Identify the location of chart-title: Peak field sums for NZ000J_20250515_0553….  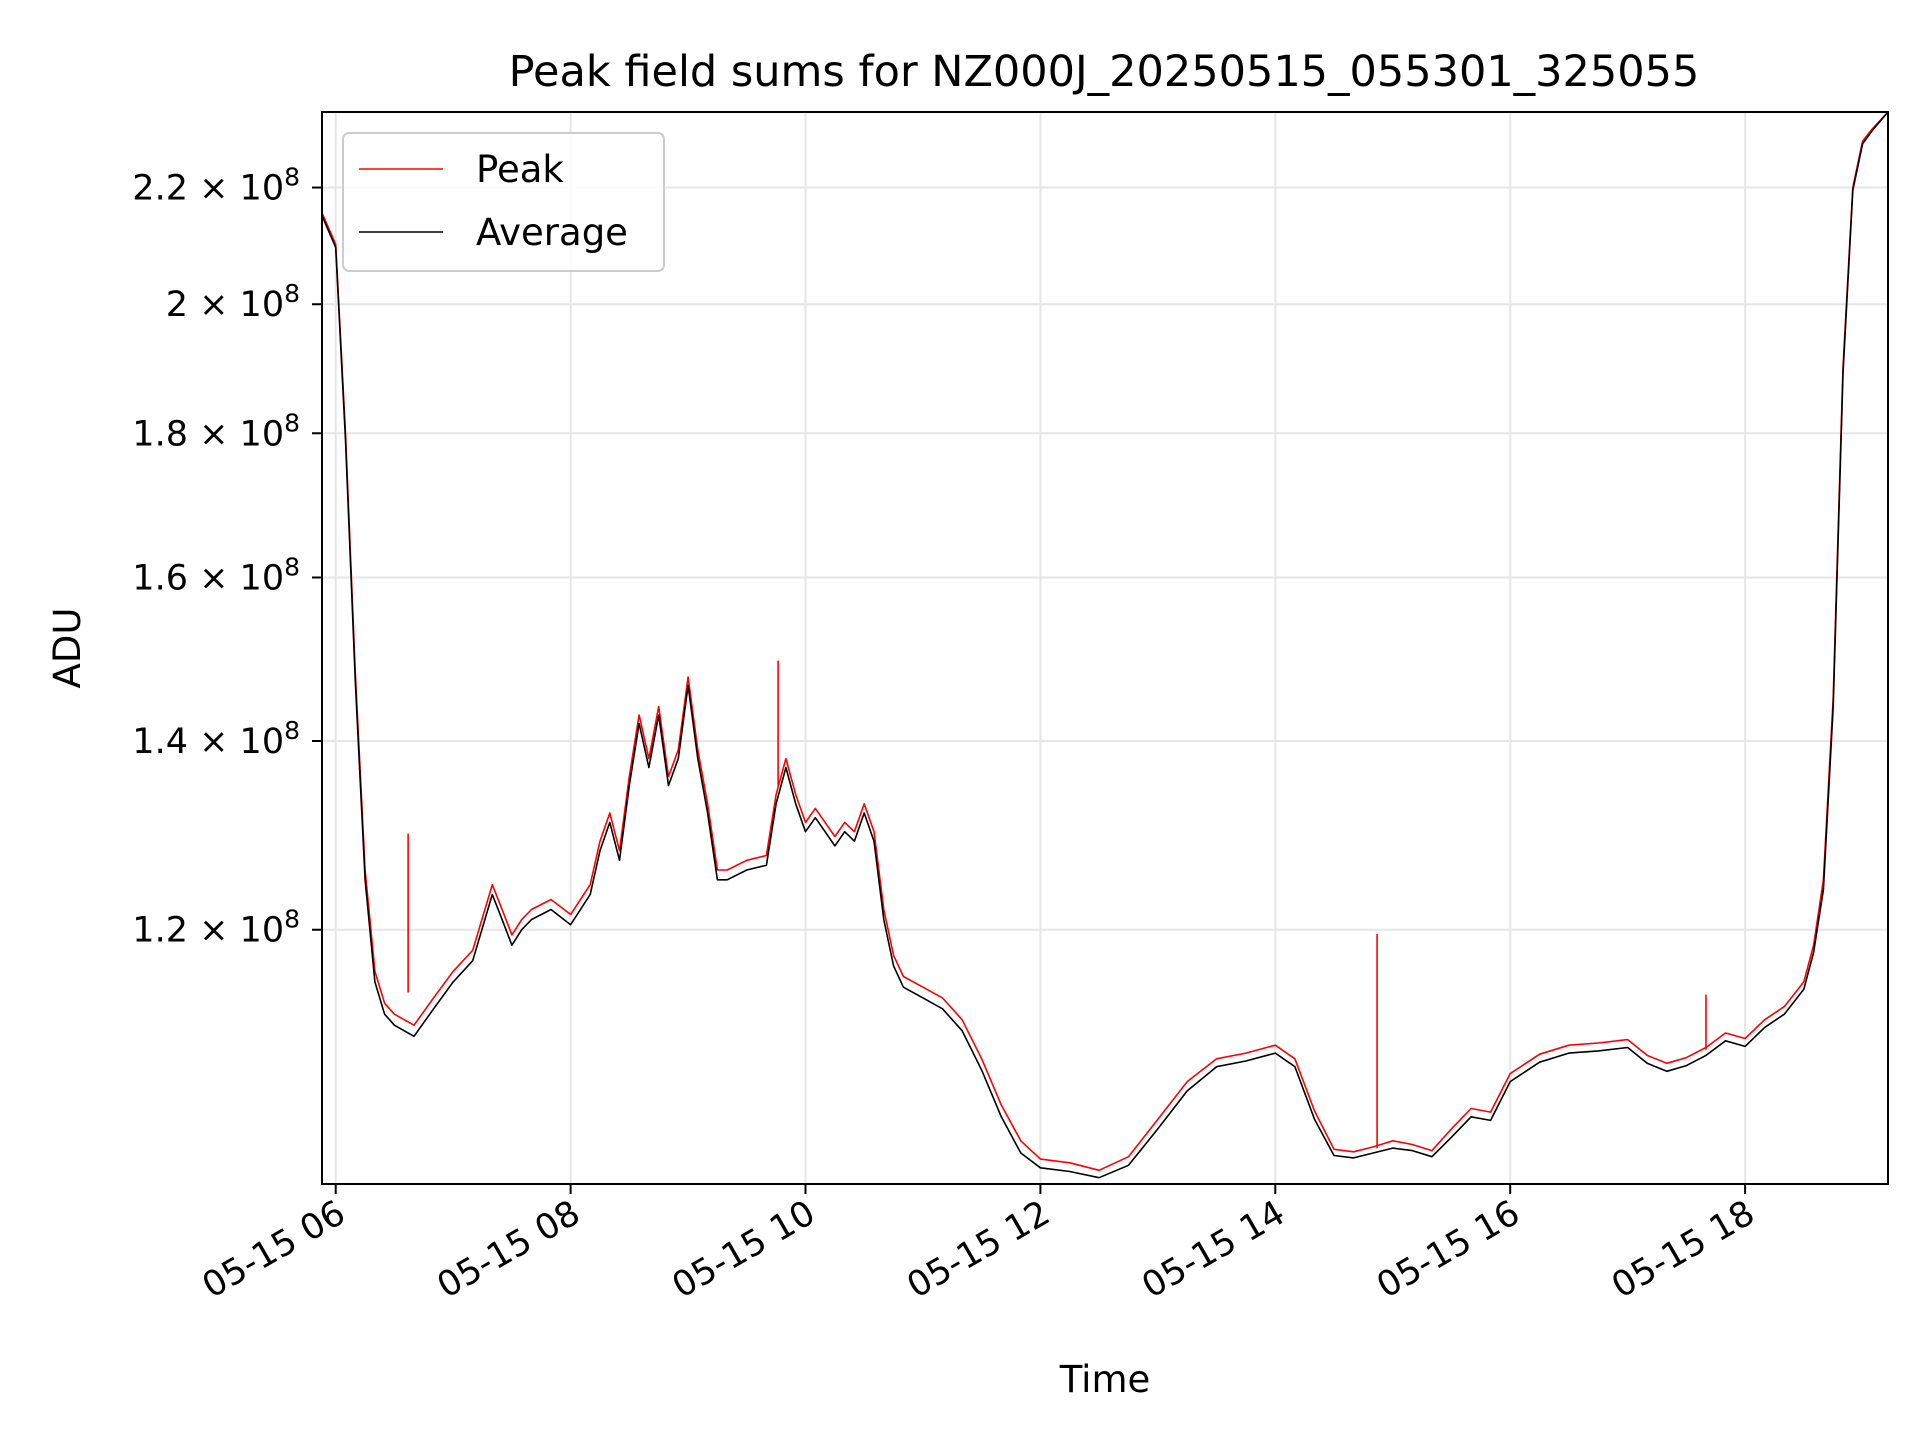
(1104, 72).